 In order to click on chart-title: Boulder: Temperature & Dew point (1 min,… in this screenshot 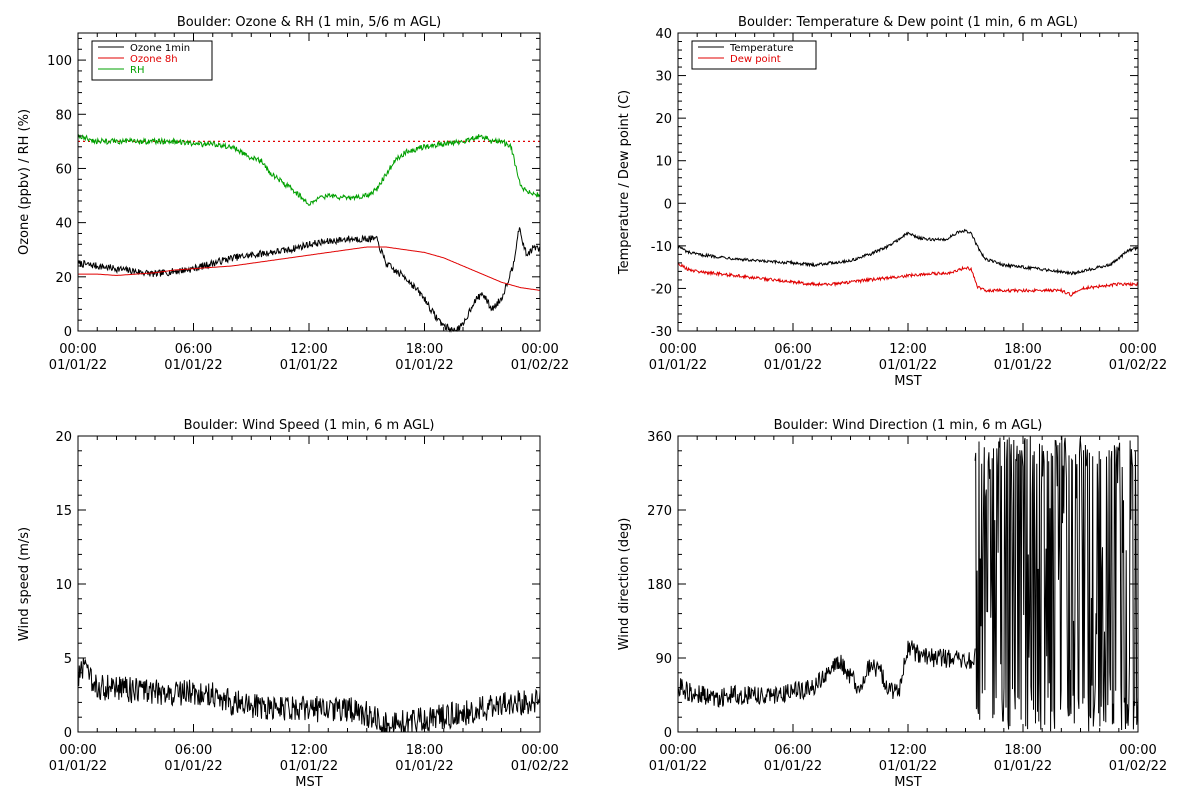, I will do `click(908, 22)`.